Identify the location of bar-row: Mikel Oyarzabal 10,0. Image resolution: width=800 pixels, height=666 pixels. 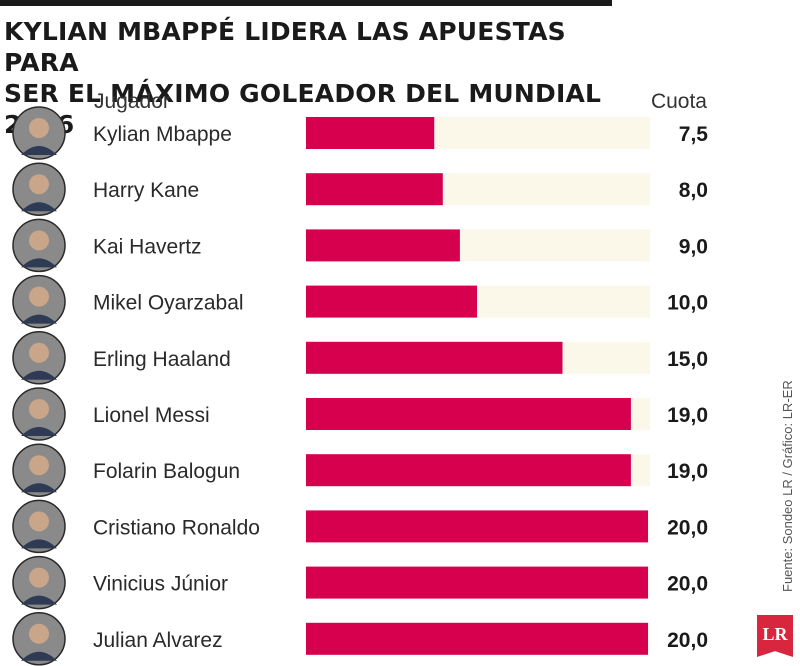
(360, 301).